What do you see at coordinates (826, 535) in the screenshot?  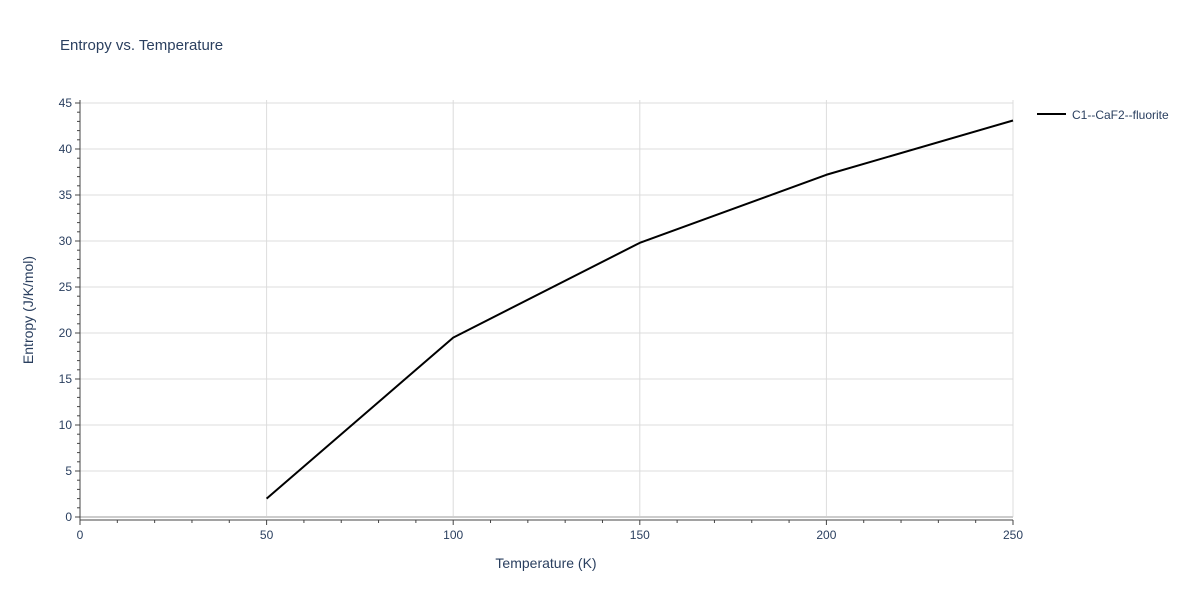 I see `x-tick-label: 200` at bounding box center [826, 535].